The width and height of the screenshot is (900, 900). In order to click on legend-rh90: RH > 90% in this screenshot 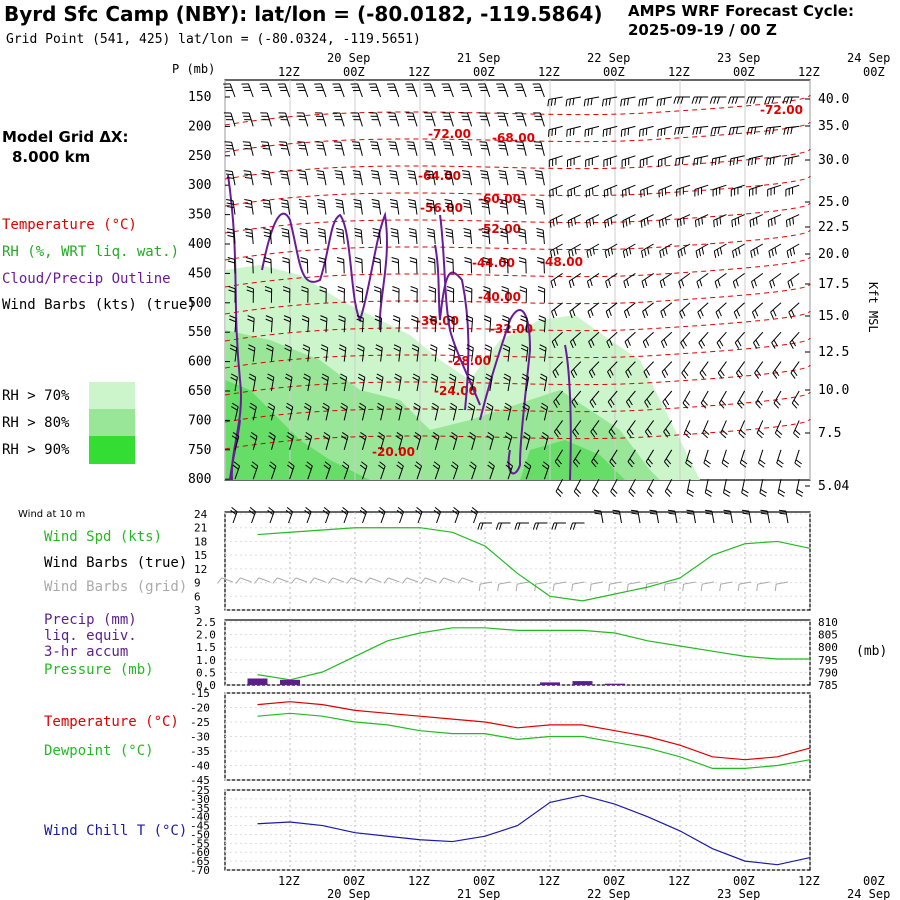, I will do `click(36, 450)`.